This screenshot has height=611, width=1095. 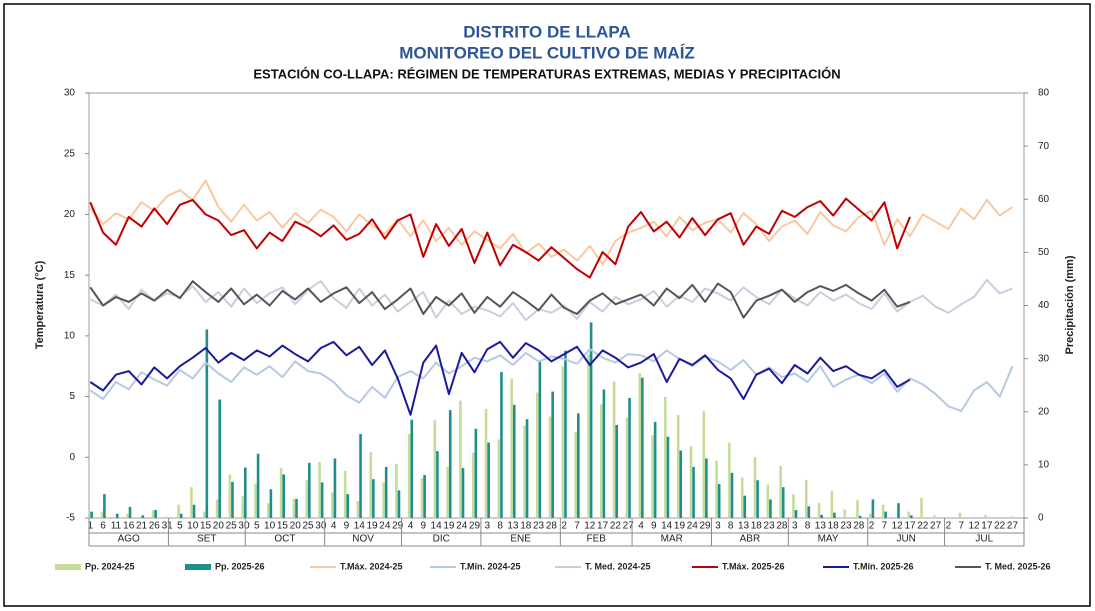 I want to click on month-label: OCT, so click(x=284, y=539).